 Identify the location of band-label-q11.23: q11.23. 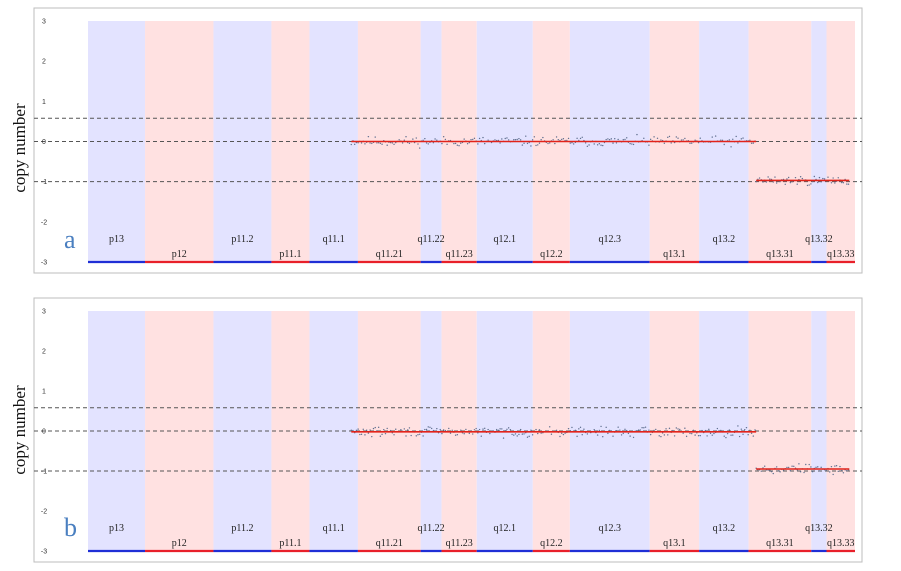
(459, 543).